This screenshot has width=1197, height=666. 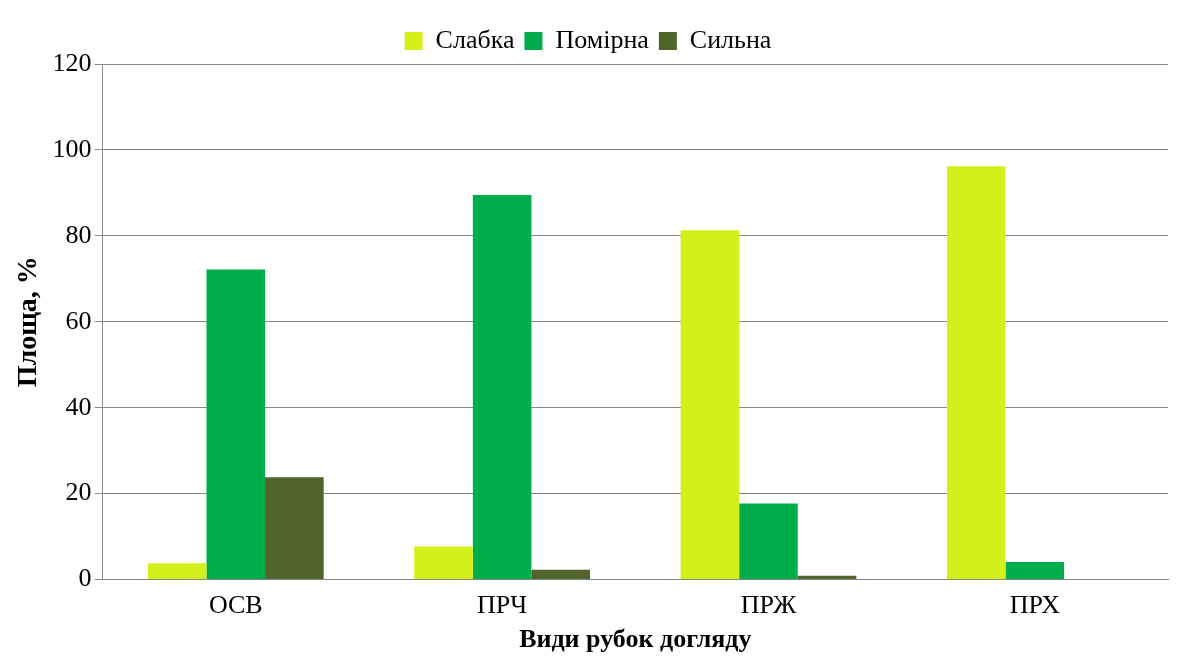 What do you see at coordinates (1035, 605) in the screenshot?
I see `x-tick-label: ПРХ` at bounding box center [1035, 605].